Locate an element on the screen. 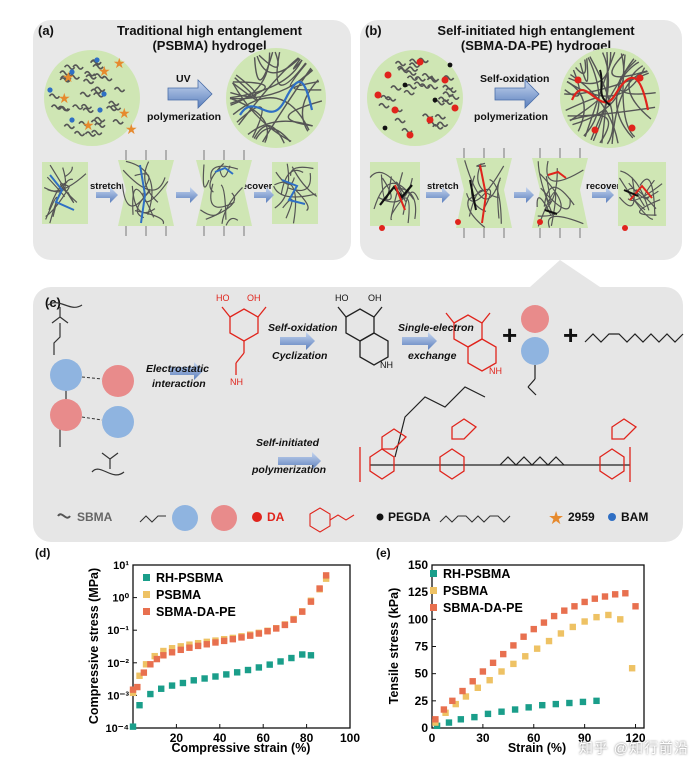 The width and height of the screenshot is (699, 770). panel-a-stretch: stretch is located at coordinates (106, 186).